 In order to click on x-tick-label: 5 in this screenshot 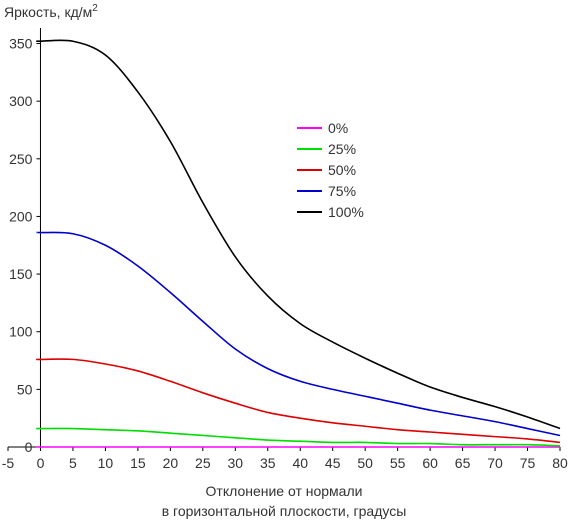, I will do `click(73, 463)`.